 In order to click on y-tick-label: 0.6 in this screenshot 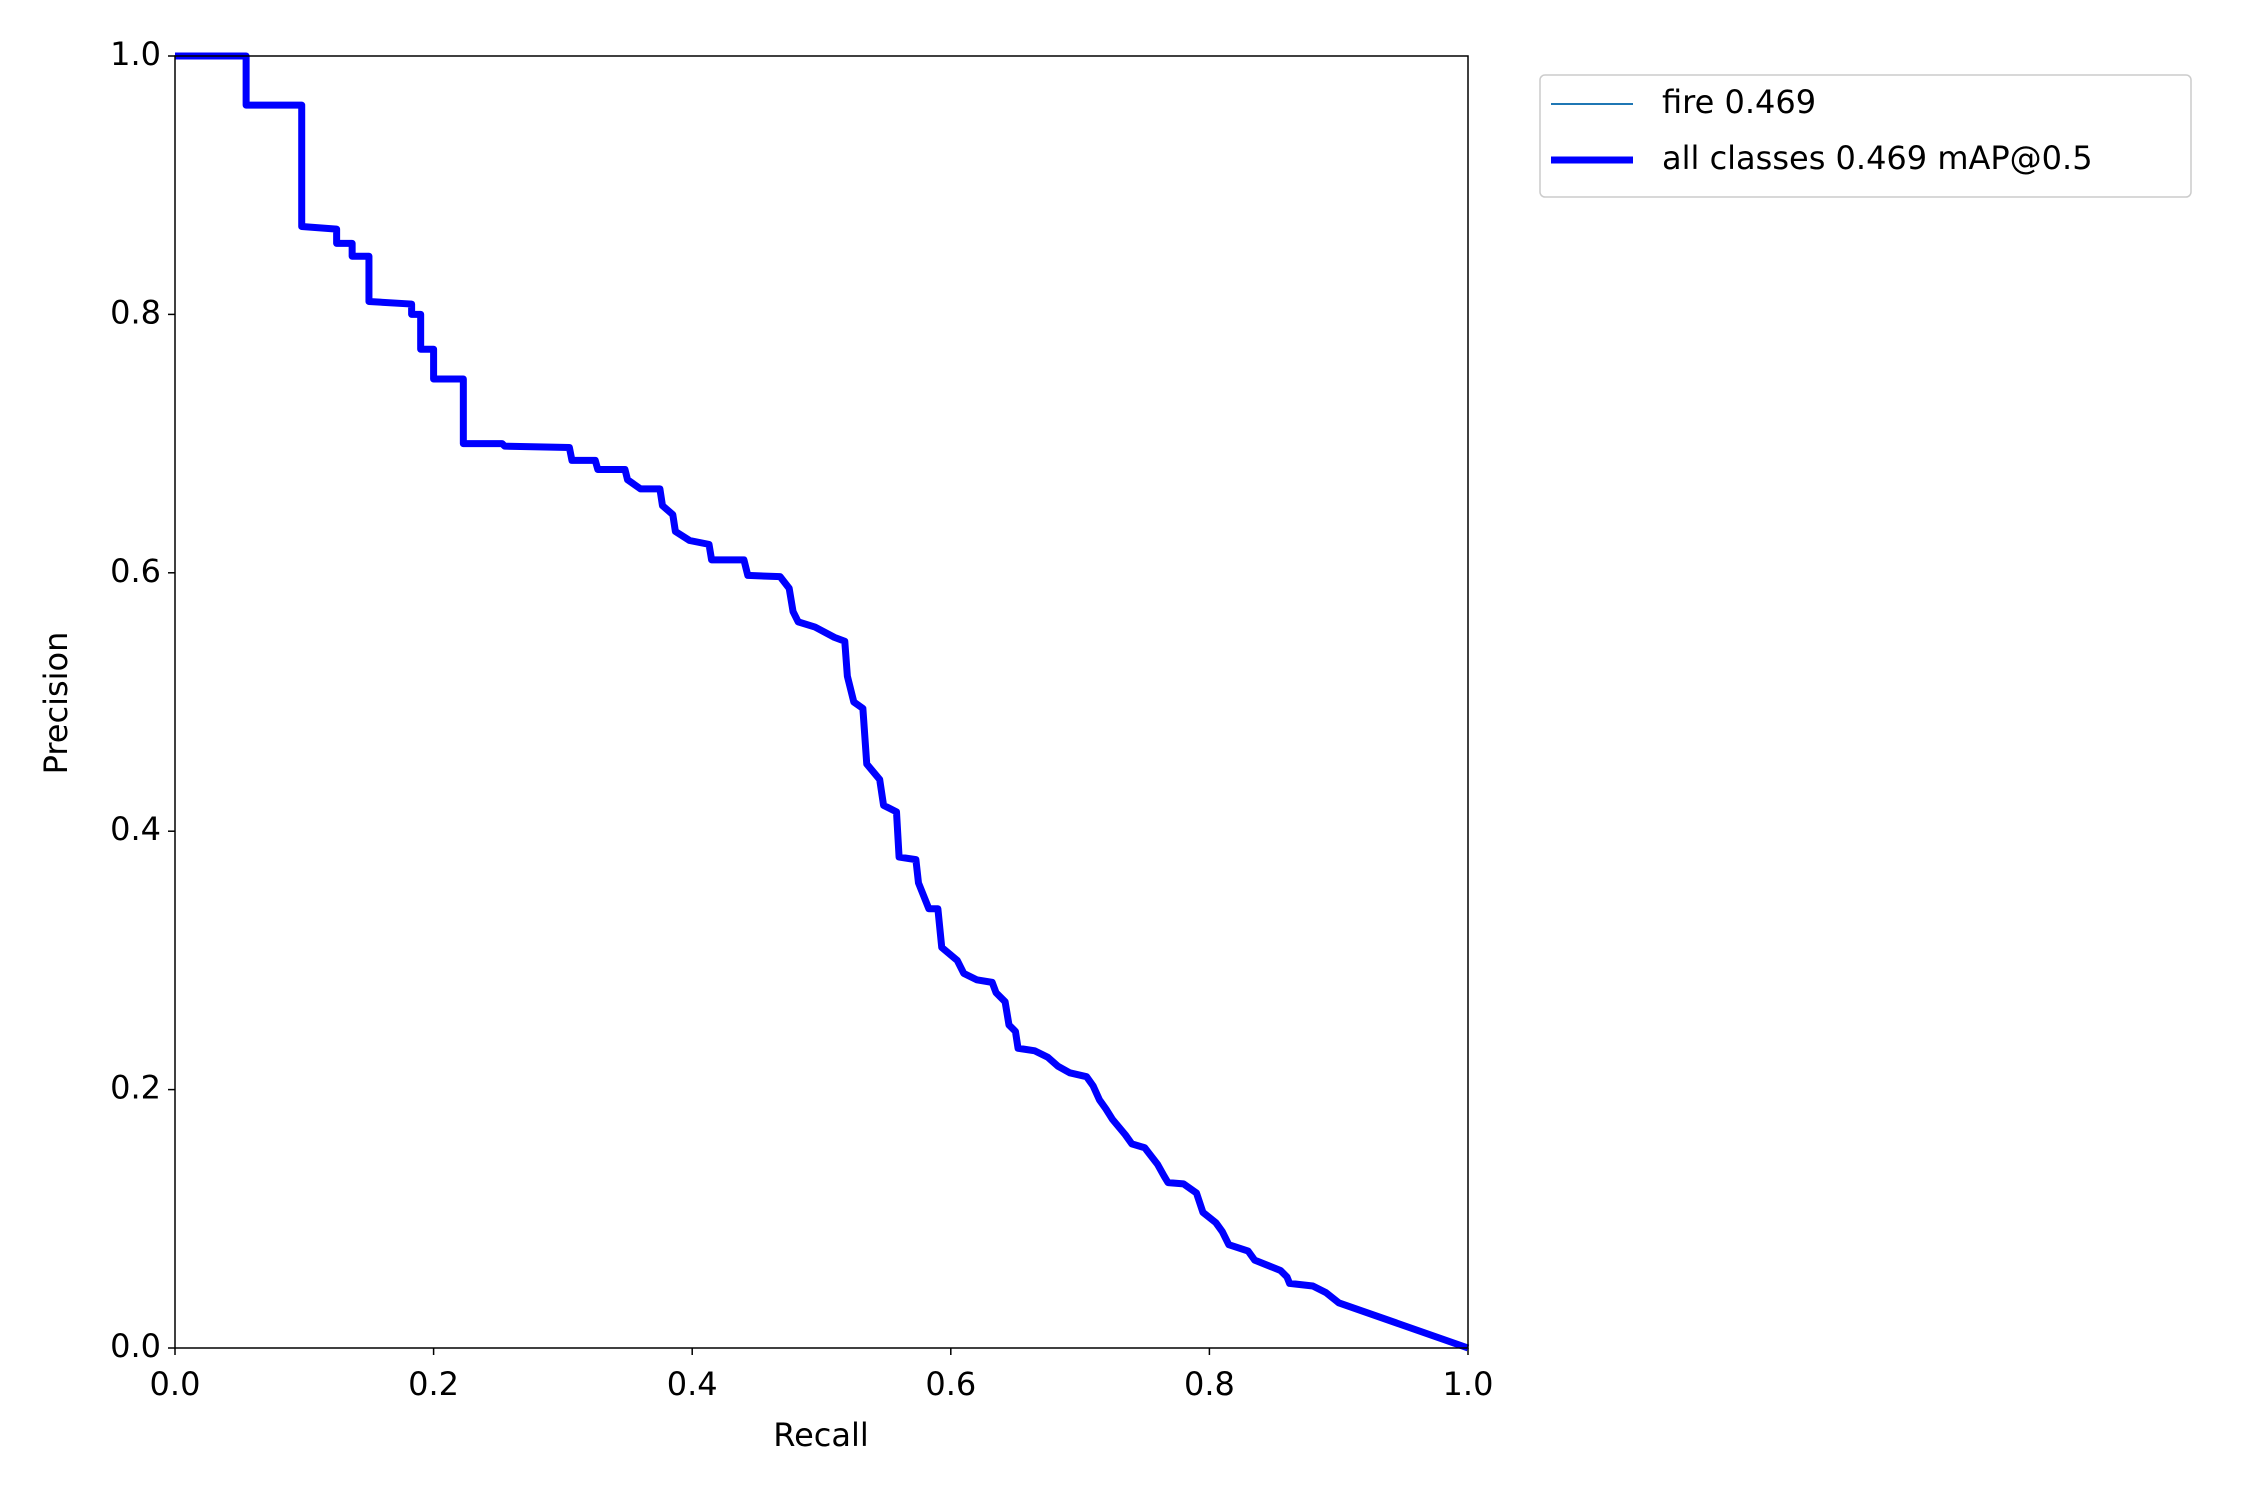, I will do `click(135, 571)`.